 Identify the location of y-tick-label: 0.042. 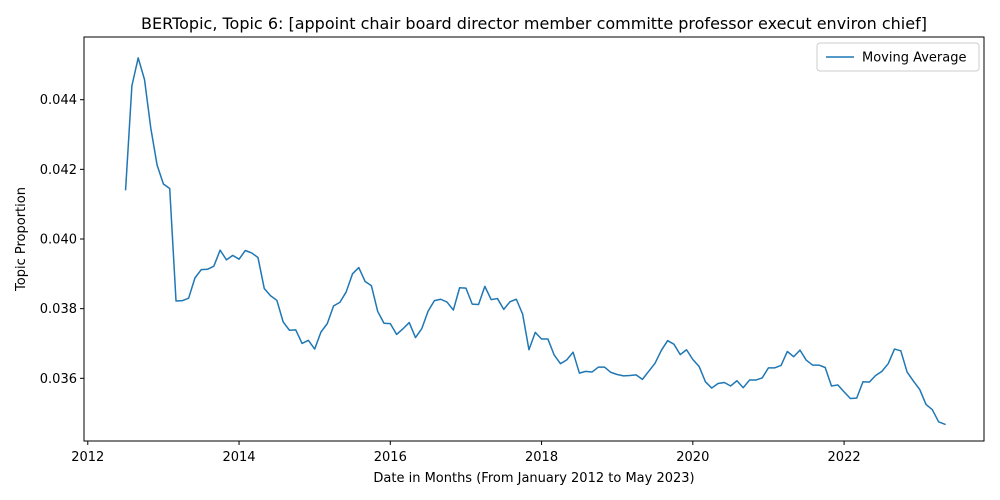
(58, 170).